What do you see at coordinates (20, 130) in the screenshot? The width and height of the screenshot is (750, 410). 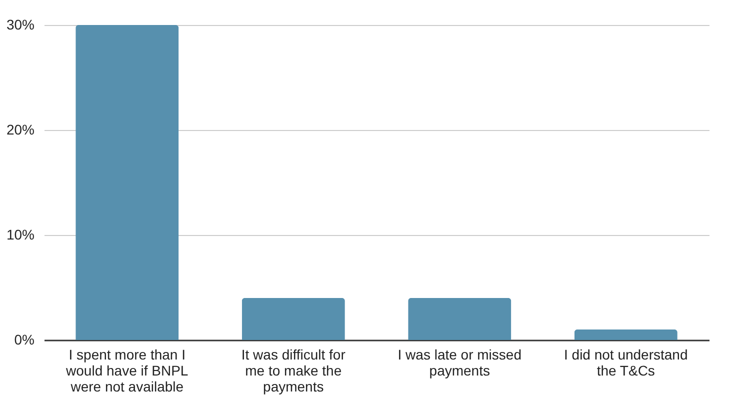 I see `y-tick-label: 20%` at bounding box center [20, 130].